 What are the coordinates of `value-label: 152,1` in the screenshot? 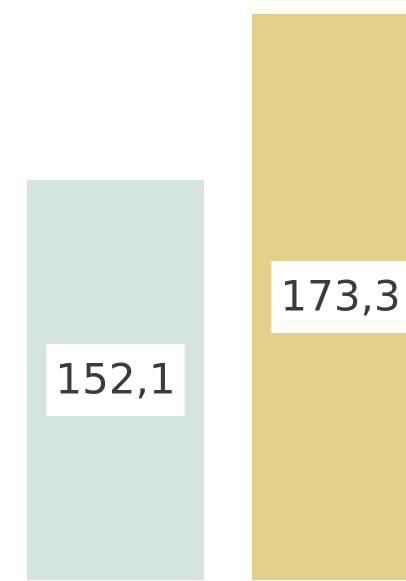 It's located at (115, 378).